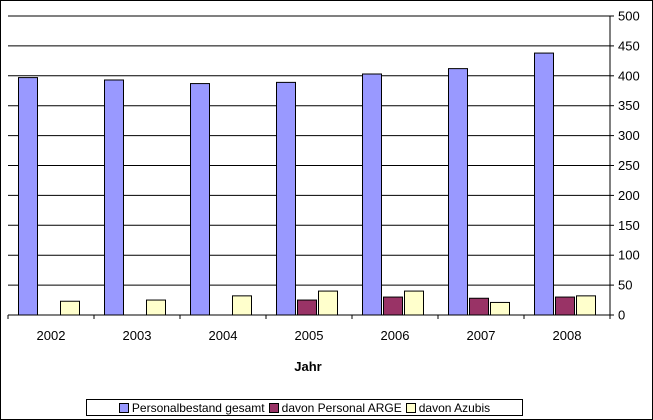 Image resolution: width=653 pixels, height=420 pixels. What do you see at coordinates (223, 335) in the screenshot?
I see `x-tick-label: 2004` at bounding box center [223, 335].